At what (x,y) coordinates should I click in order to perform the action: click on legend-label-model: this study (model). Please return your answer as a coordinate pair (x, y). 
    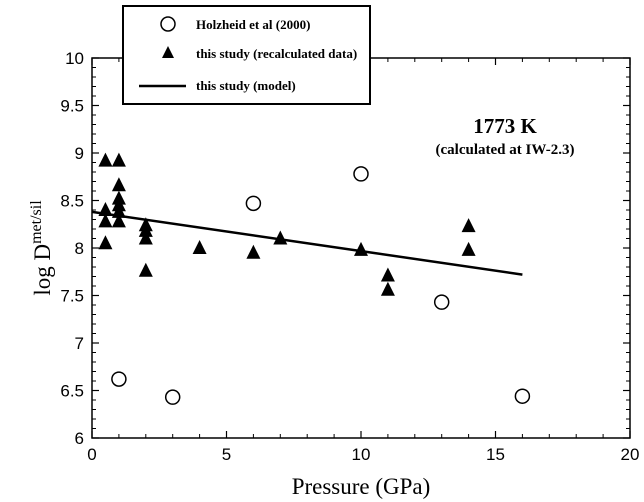
    Looking at the image, I should click on (246, 85).